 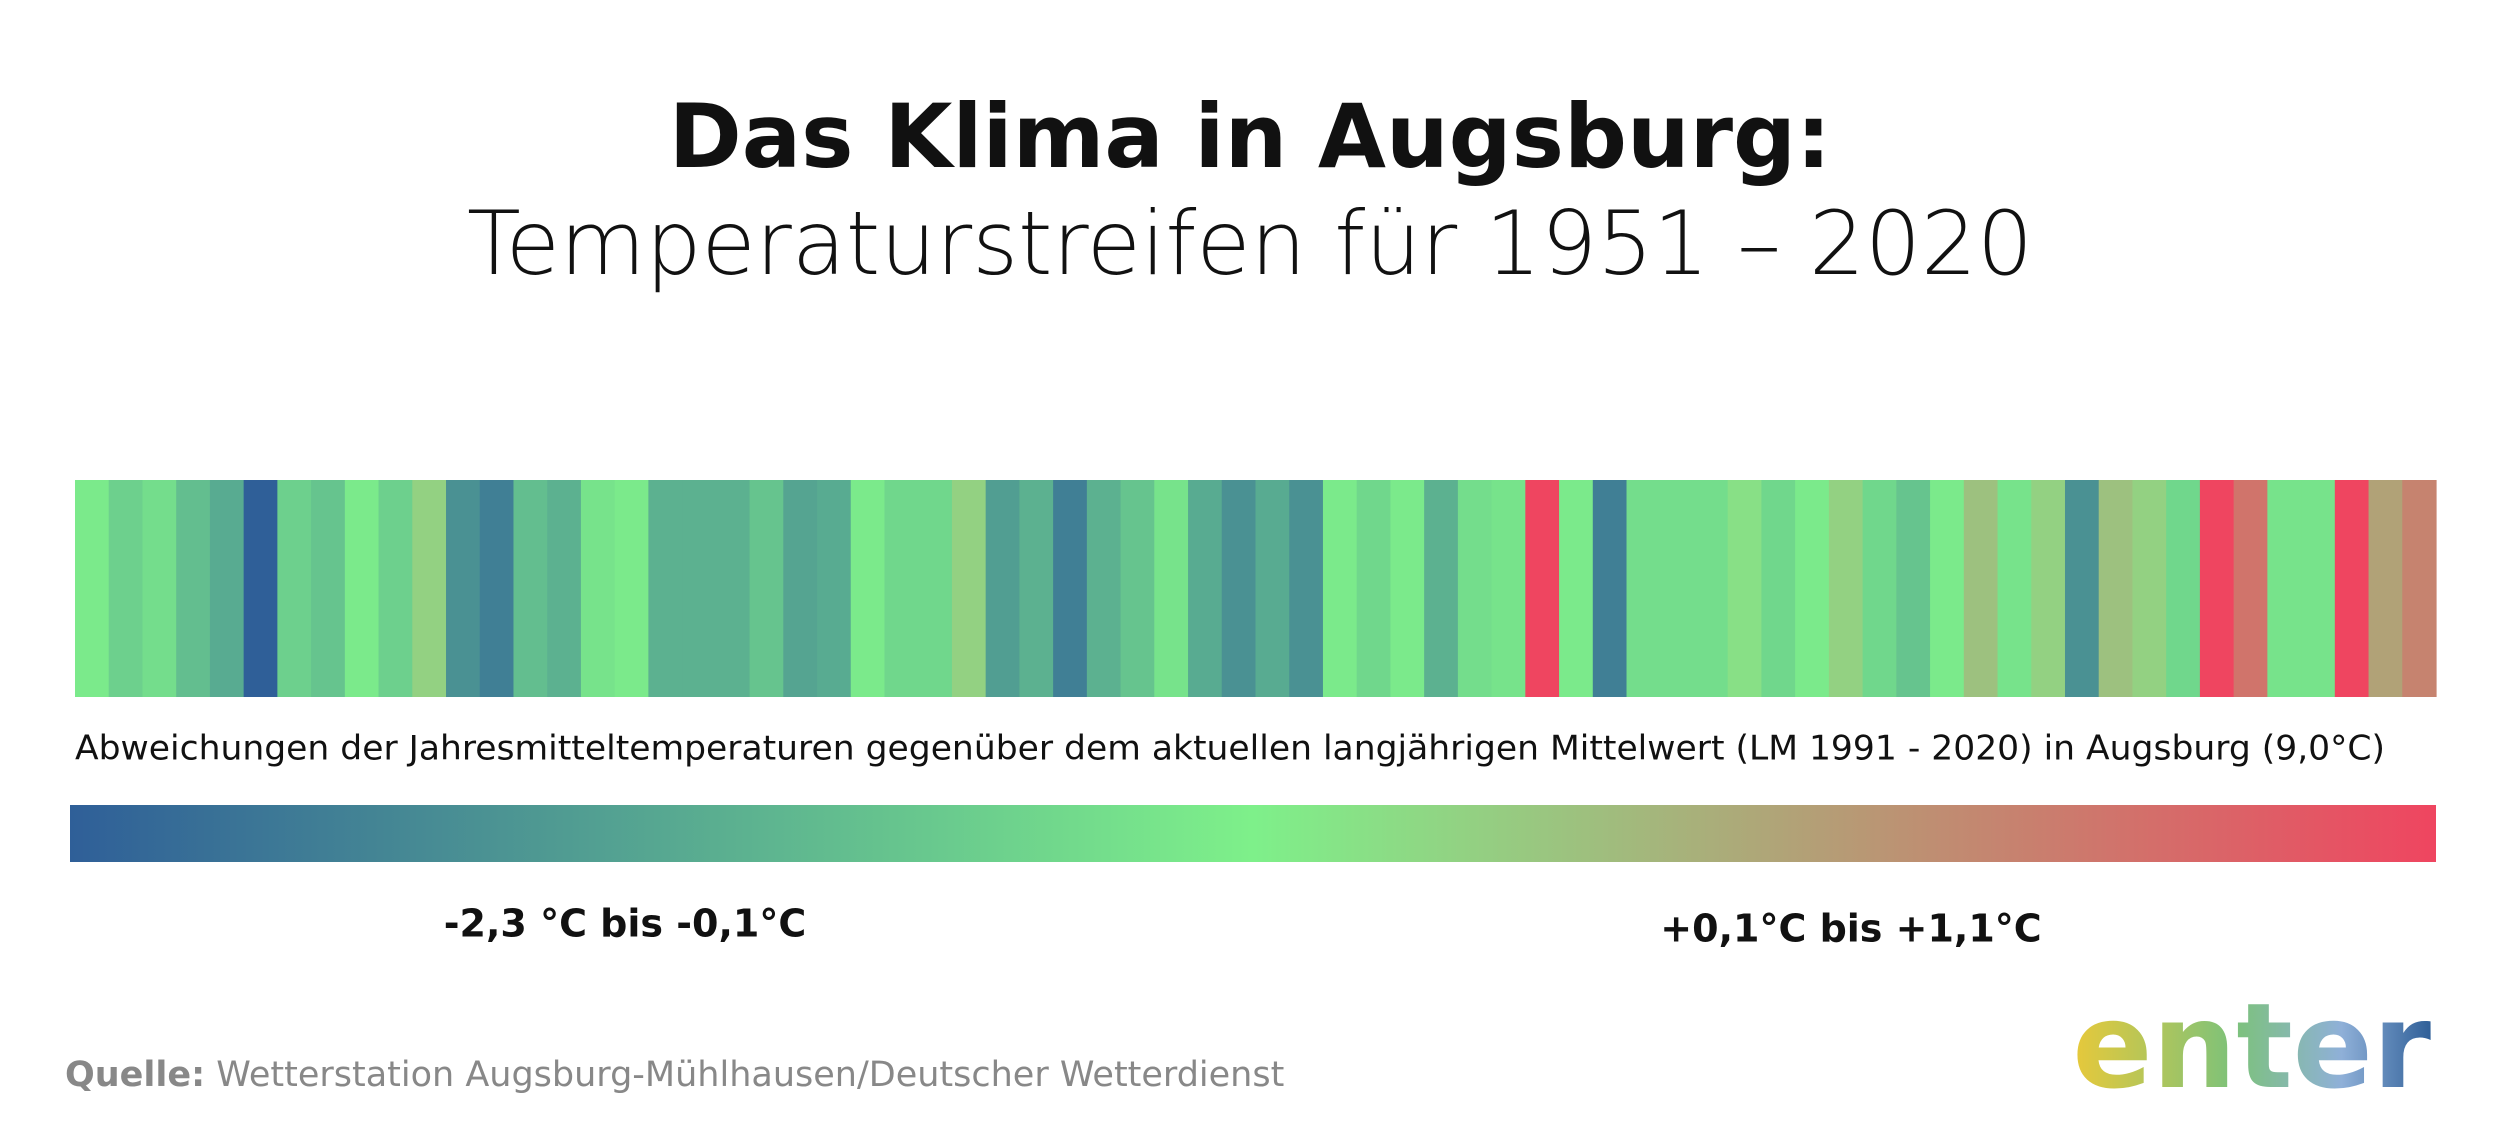 What do you see at coordinates (625, 924) in the screenshot?
I see `legend-label: -2,3 °C bis -0,1°C` at bounding box center [625, 924].